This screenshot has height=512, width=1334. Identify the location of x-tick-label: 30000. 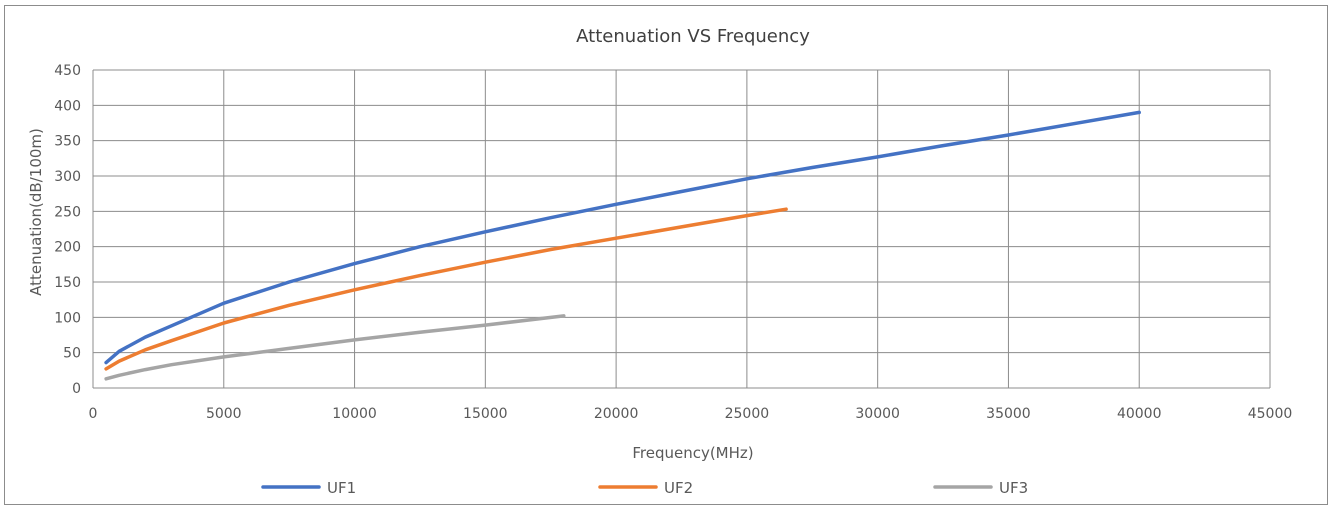
(877, 414).